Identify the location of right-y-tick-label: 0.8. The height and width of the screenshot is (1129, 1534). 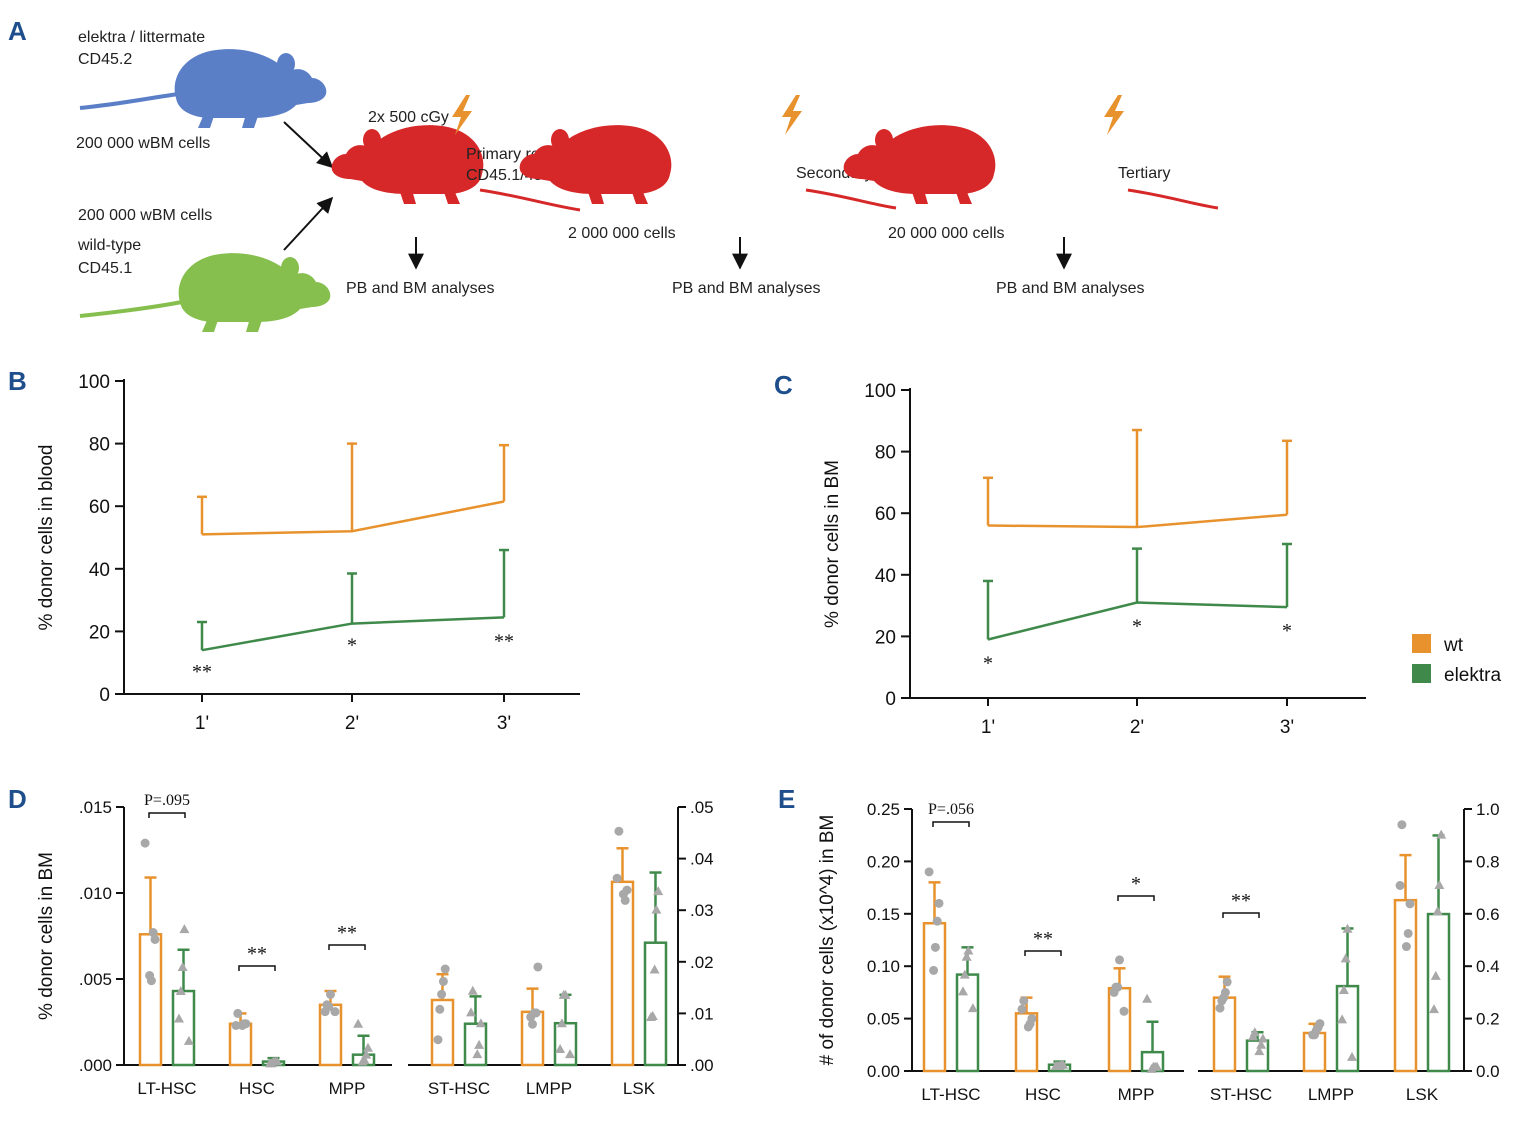
(1488, 861).